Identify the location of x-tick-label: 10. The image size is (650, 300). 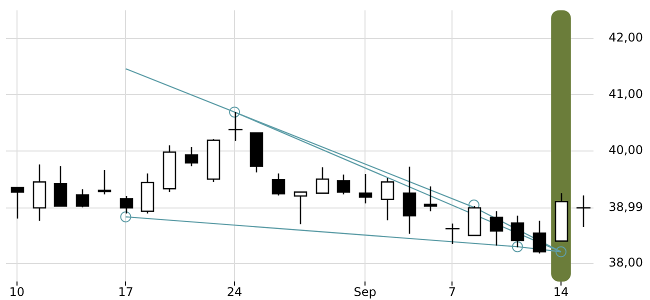
(17, 291).